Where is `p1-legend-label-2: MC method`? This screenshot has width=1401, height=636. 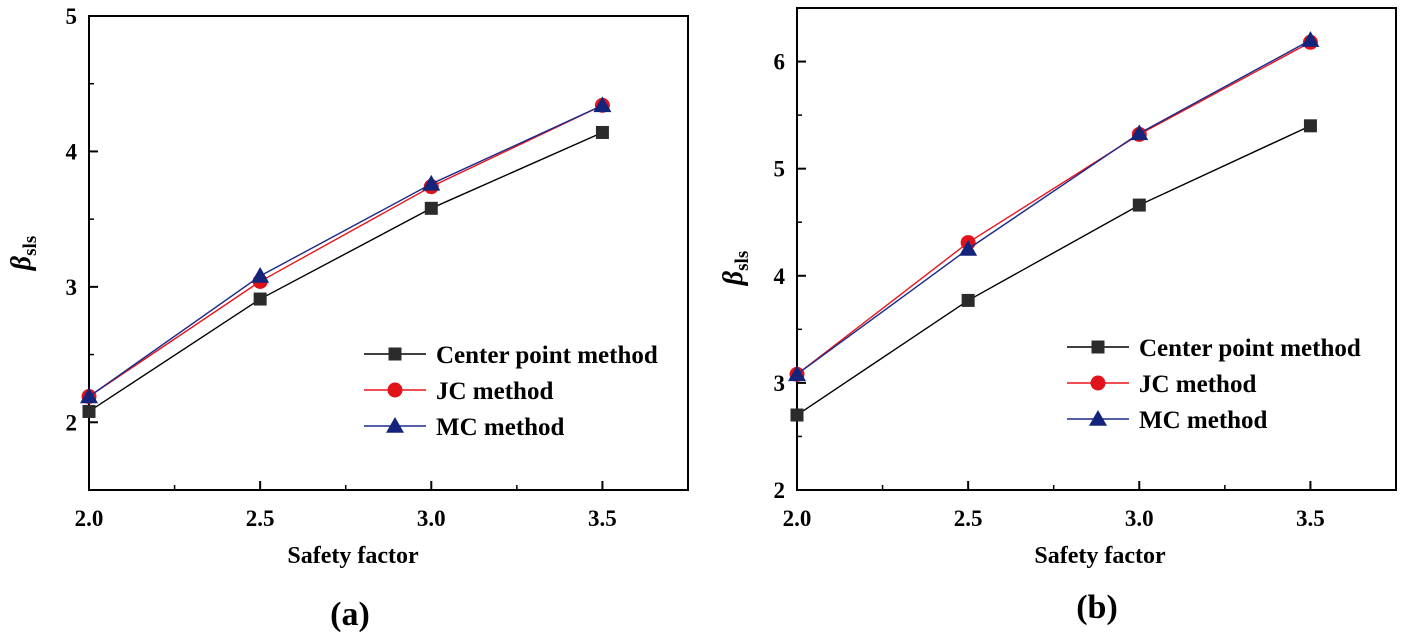
p1-legend-label-2: MC method is located at coordinates (1203, 420).